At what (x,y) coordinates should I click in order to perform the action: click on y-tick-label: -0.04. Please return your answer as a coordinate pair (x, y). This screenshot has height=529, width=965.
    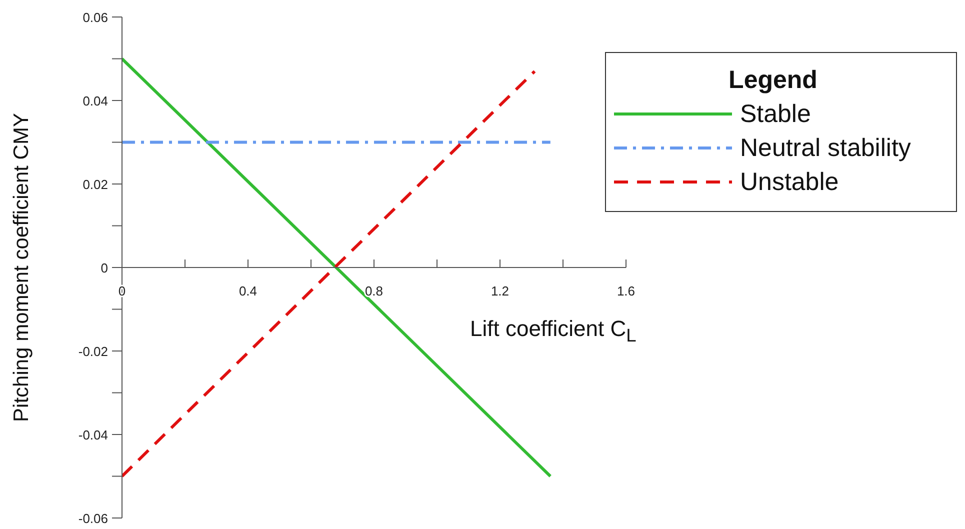
    Looking at the image, I should click on (93, 435).